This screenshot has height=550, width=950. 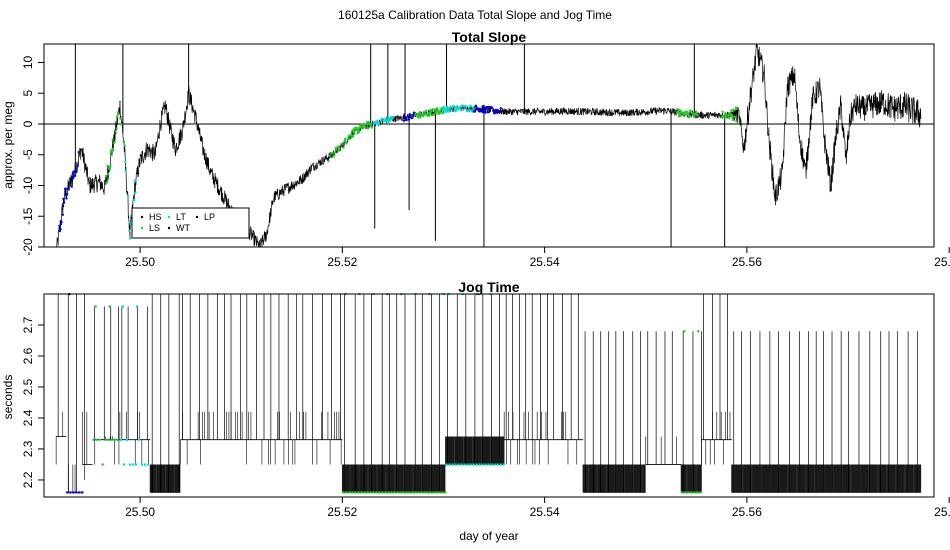 What do you see at coordinates (28, 448) in the screenshot?
I see `jog-time-ytick-label: 2.3` at bounding box center [28, 448].